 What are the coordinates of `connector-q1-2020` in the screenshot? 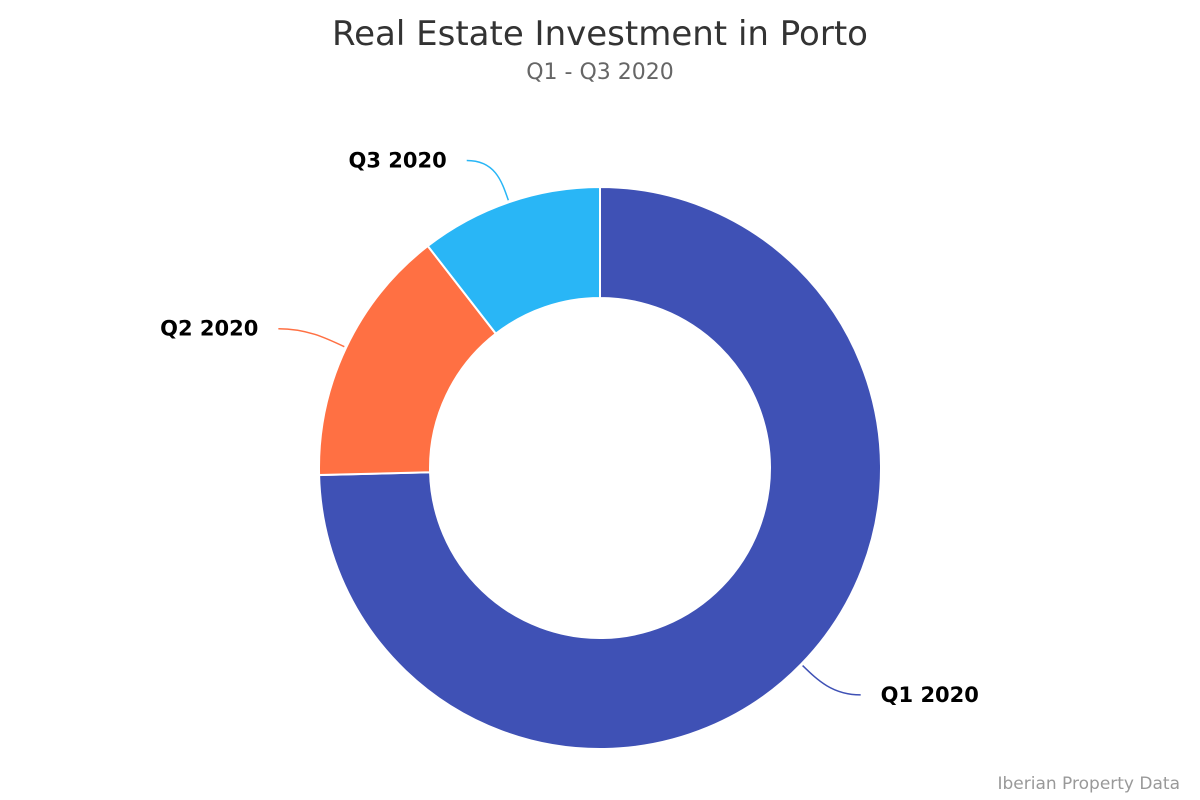 It's located at (831, 680).